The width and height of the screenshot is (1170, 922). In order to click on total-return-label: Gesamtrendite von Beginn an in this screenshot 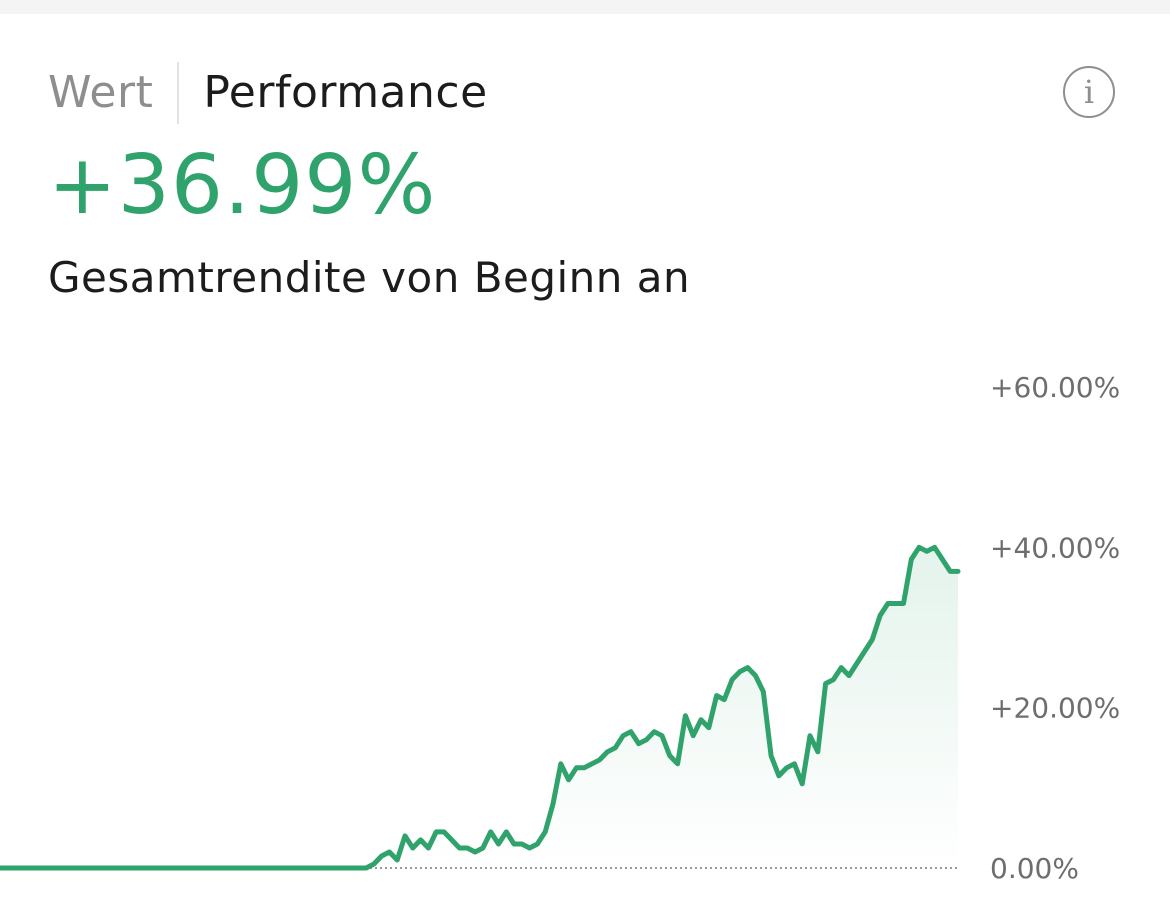, I will do `click(369, 277)`.